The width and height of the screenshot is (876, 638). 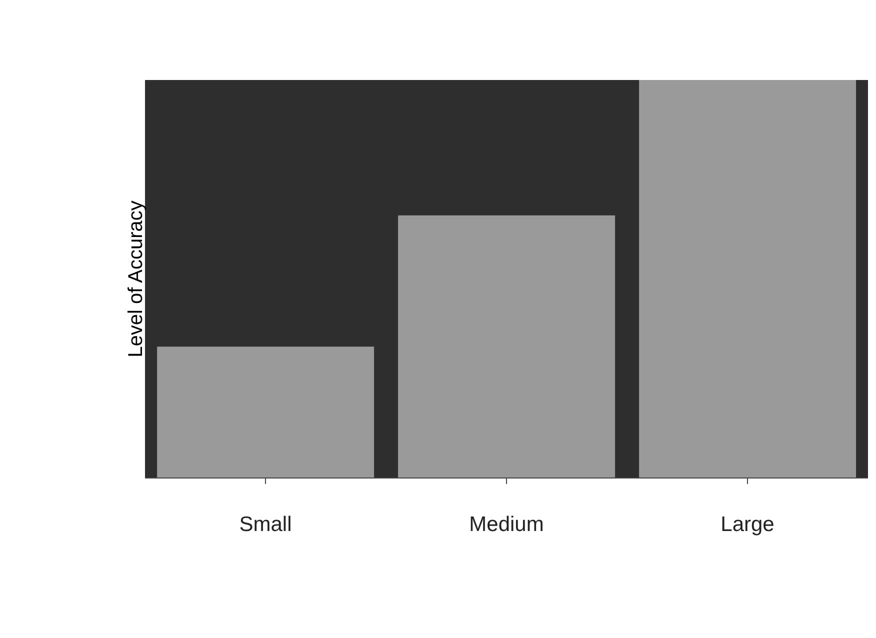 What do you see at coordinates (265, 524) in the screenshot?
I see `x-tick-label: Small` at bounding box center [265, 524].